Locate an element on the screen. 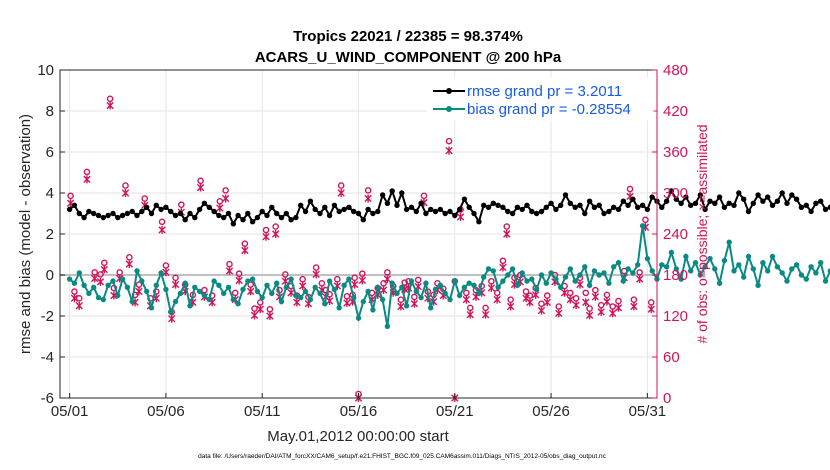 The height and width of the screenshot is (470, 830). y-tick-label: 10 is located at coordinates (45, 70).